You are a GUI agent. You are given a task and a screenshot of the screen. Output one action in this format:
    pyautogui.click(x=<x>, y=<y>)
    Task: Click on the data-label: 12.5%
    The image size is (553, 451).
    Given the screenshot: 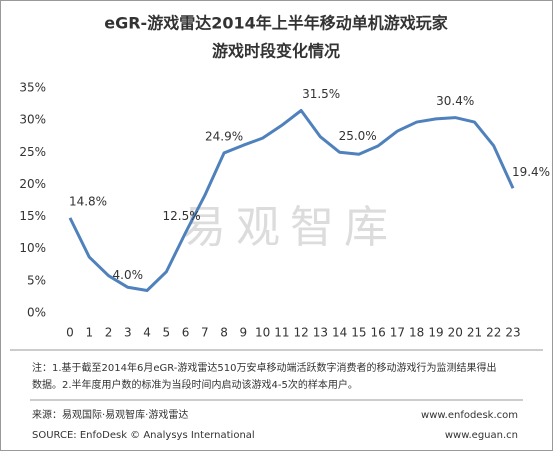 What is the action you would take?
    pyautogui.click(x=182, y=216)
    